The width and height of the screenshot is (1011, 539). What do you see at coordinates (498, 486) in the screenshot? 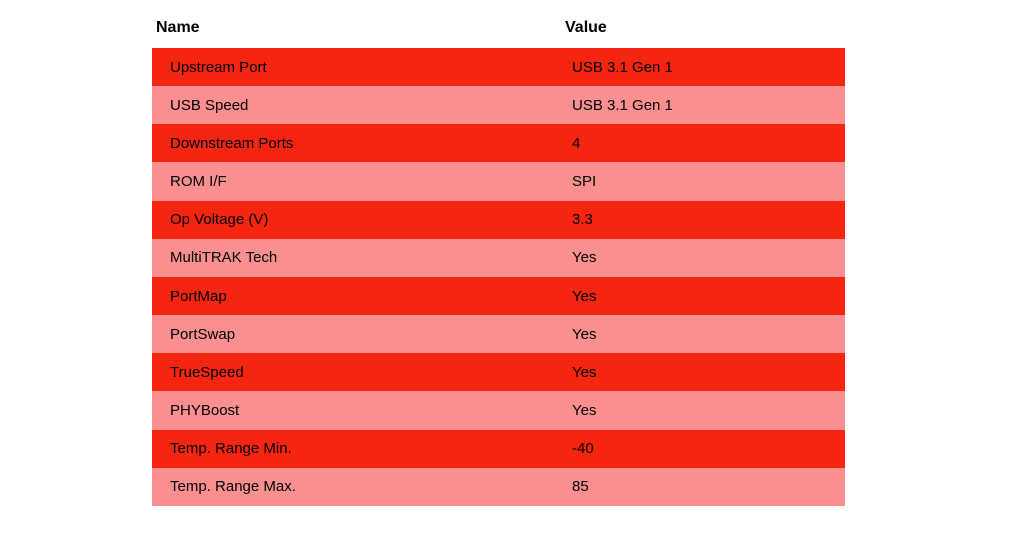
I see `table-row: Temp. Range Max. 85` at bounding box center [498, 486].